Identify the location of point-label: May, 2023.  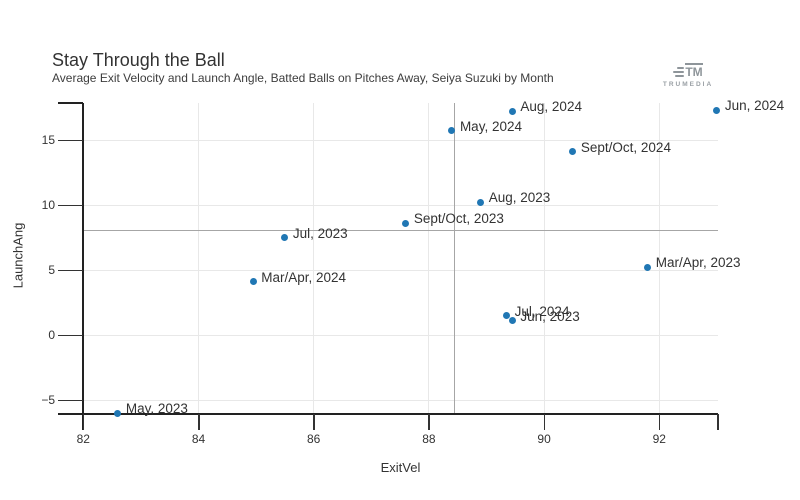
(156, 408).